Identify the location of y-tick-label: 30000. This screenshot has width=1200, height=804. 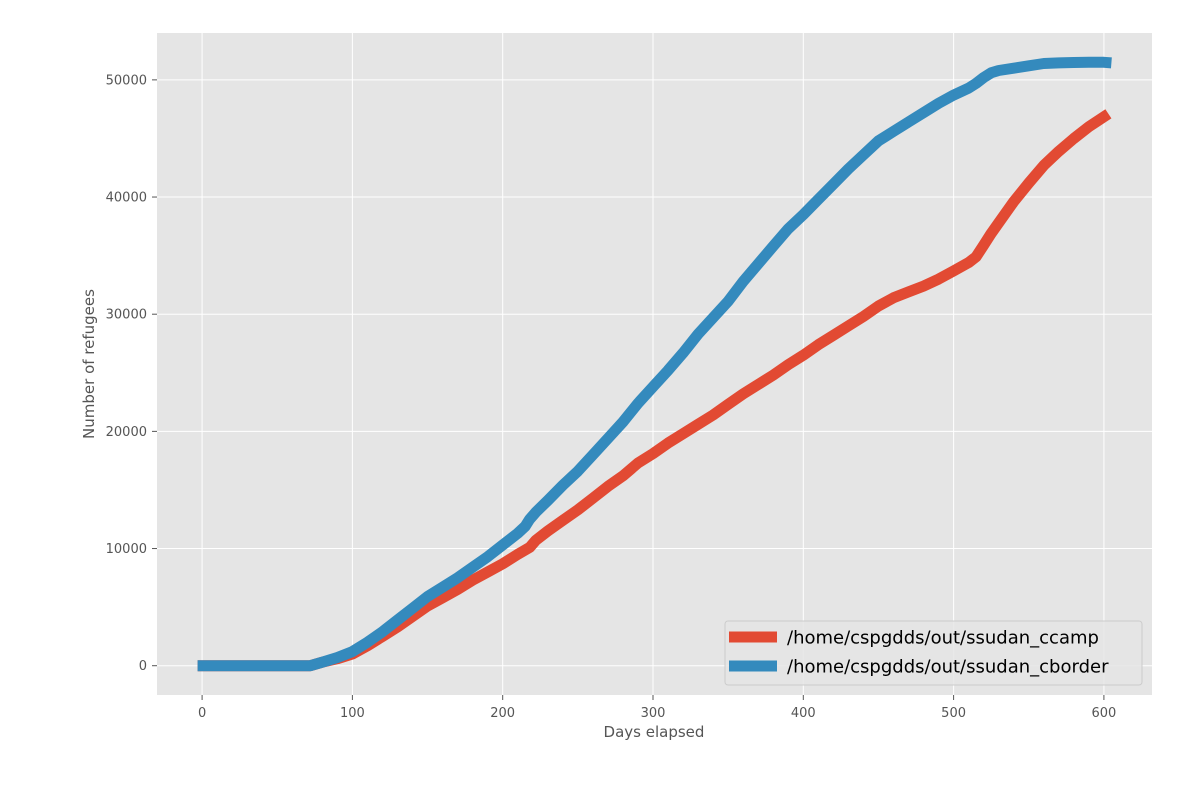
(126, 315).